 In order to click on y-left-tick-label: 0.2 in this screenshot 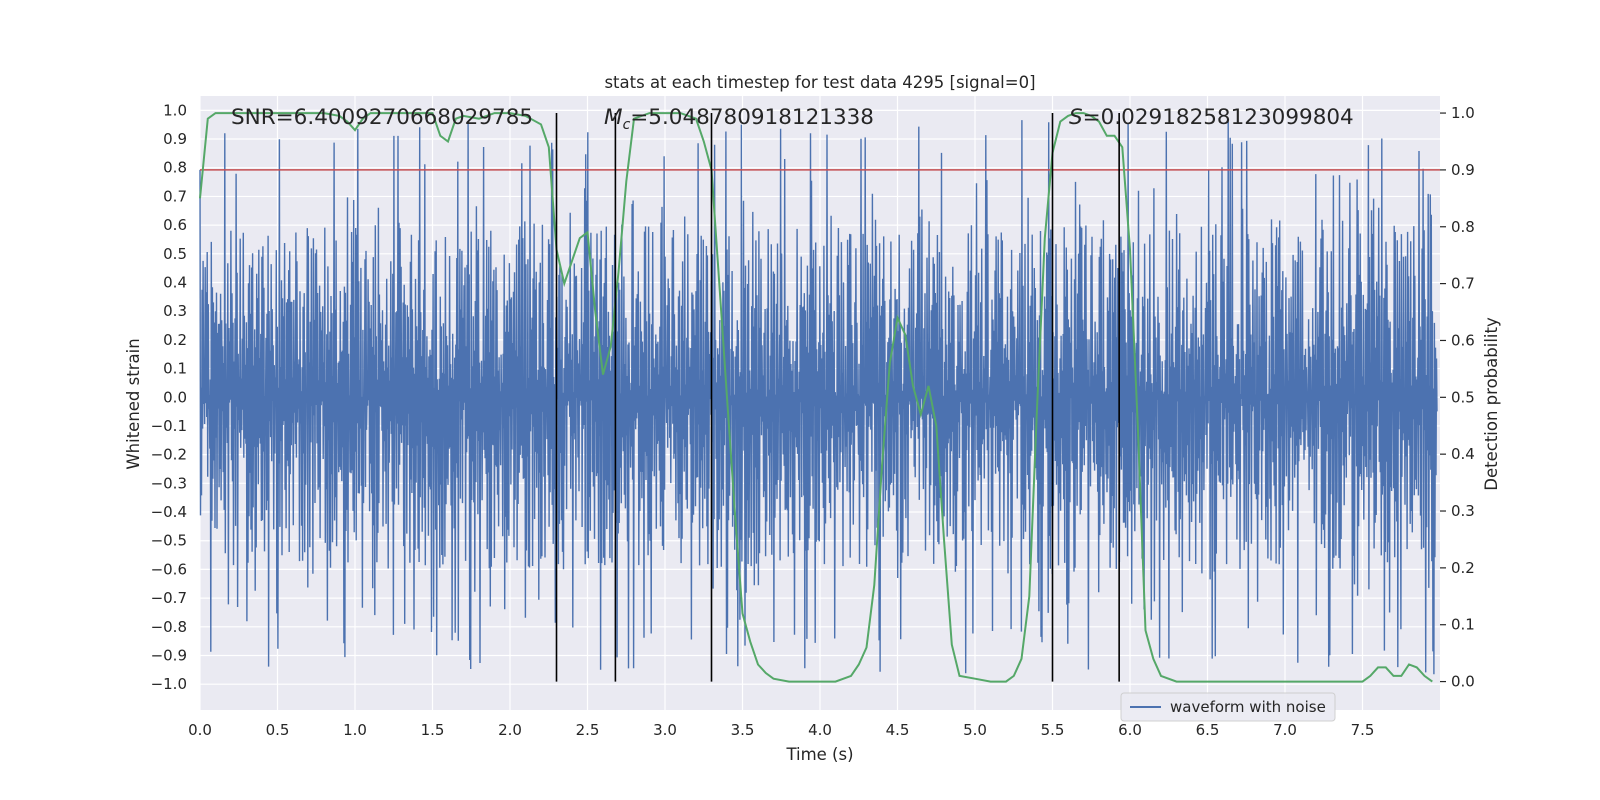, I will do `click(175, 340)`.